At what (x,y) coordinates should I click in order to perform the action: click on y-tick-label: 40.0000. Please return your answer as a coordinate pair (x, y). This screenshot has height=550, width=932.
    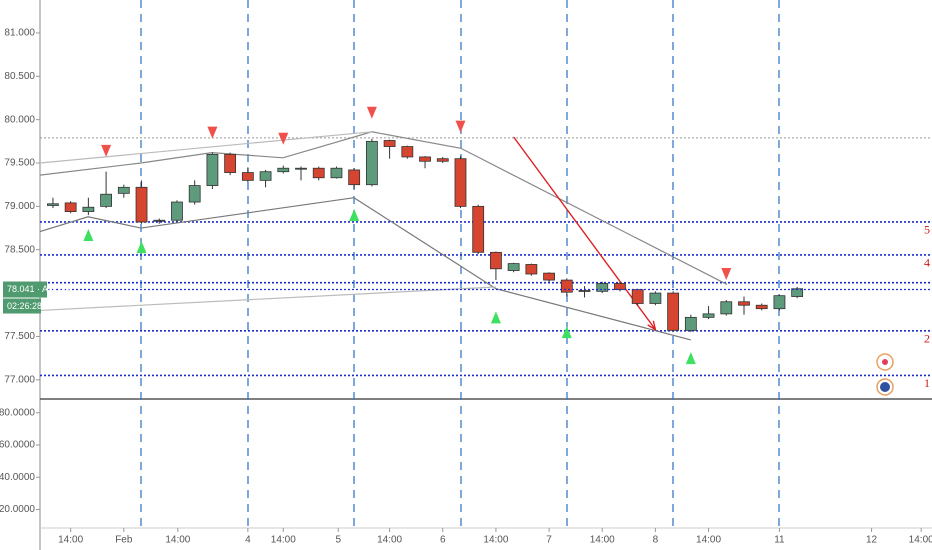
    Looking at the image, I should click on (17, 477).